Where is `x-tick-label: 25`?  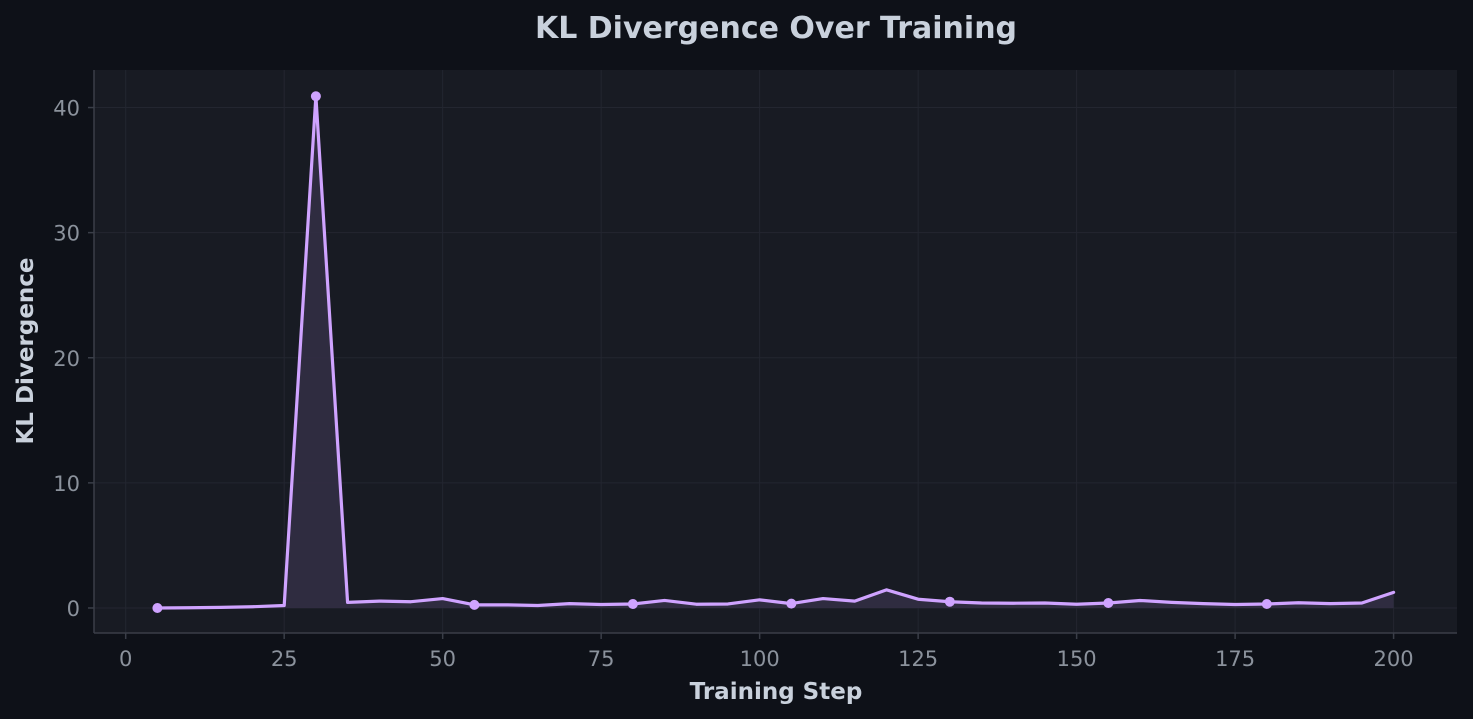 x-tick-label: 25 is located at coordinates (284, 659).